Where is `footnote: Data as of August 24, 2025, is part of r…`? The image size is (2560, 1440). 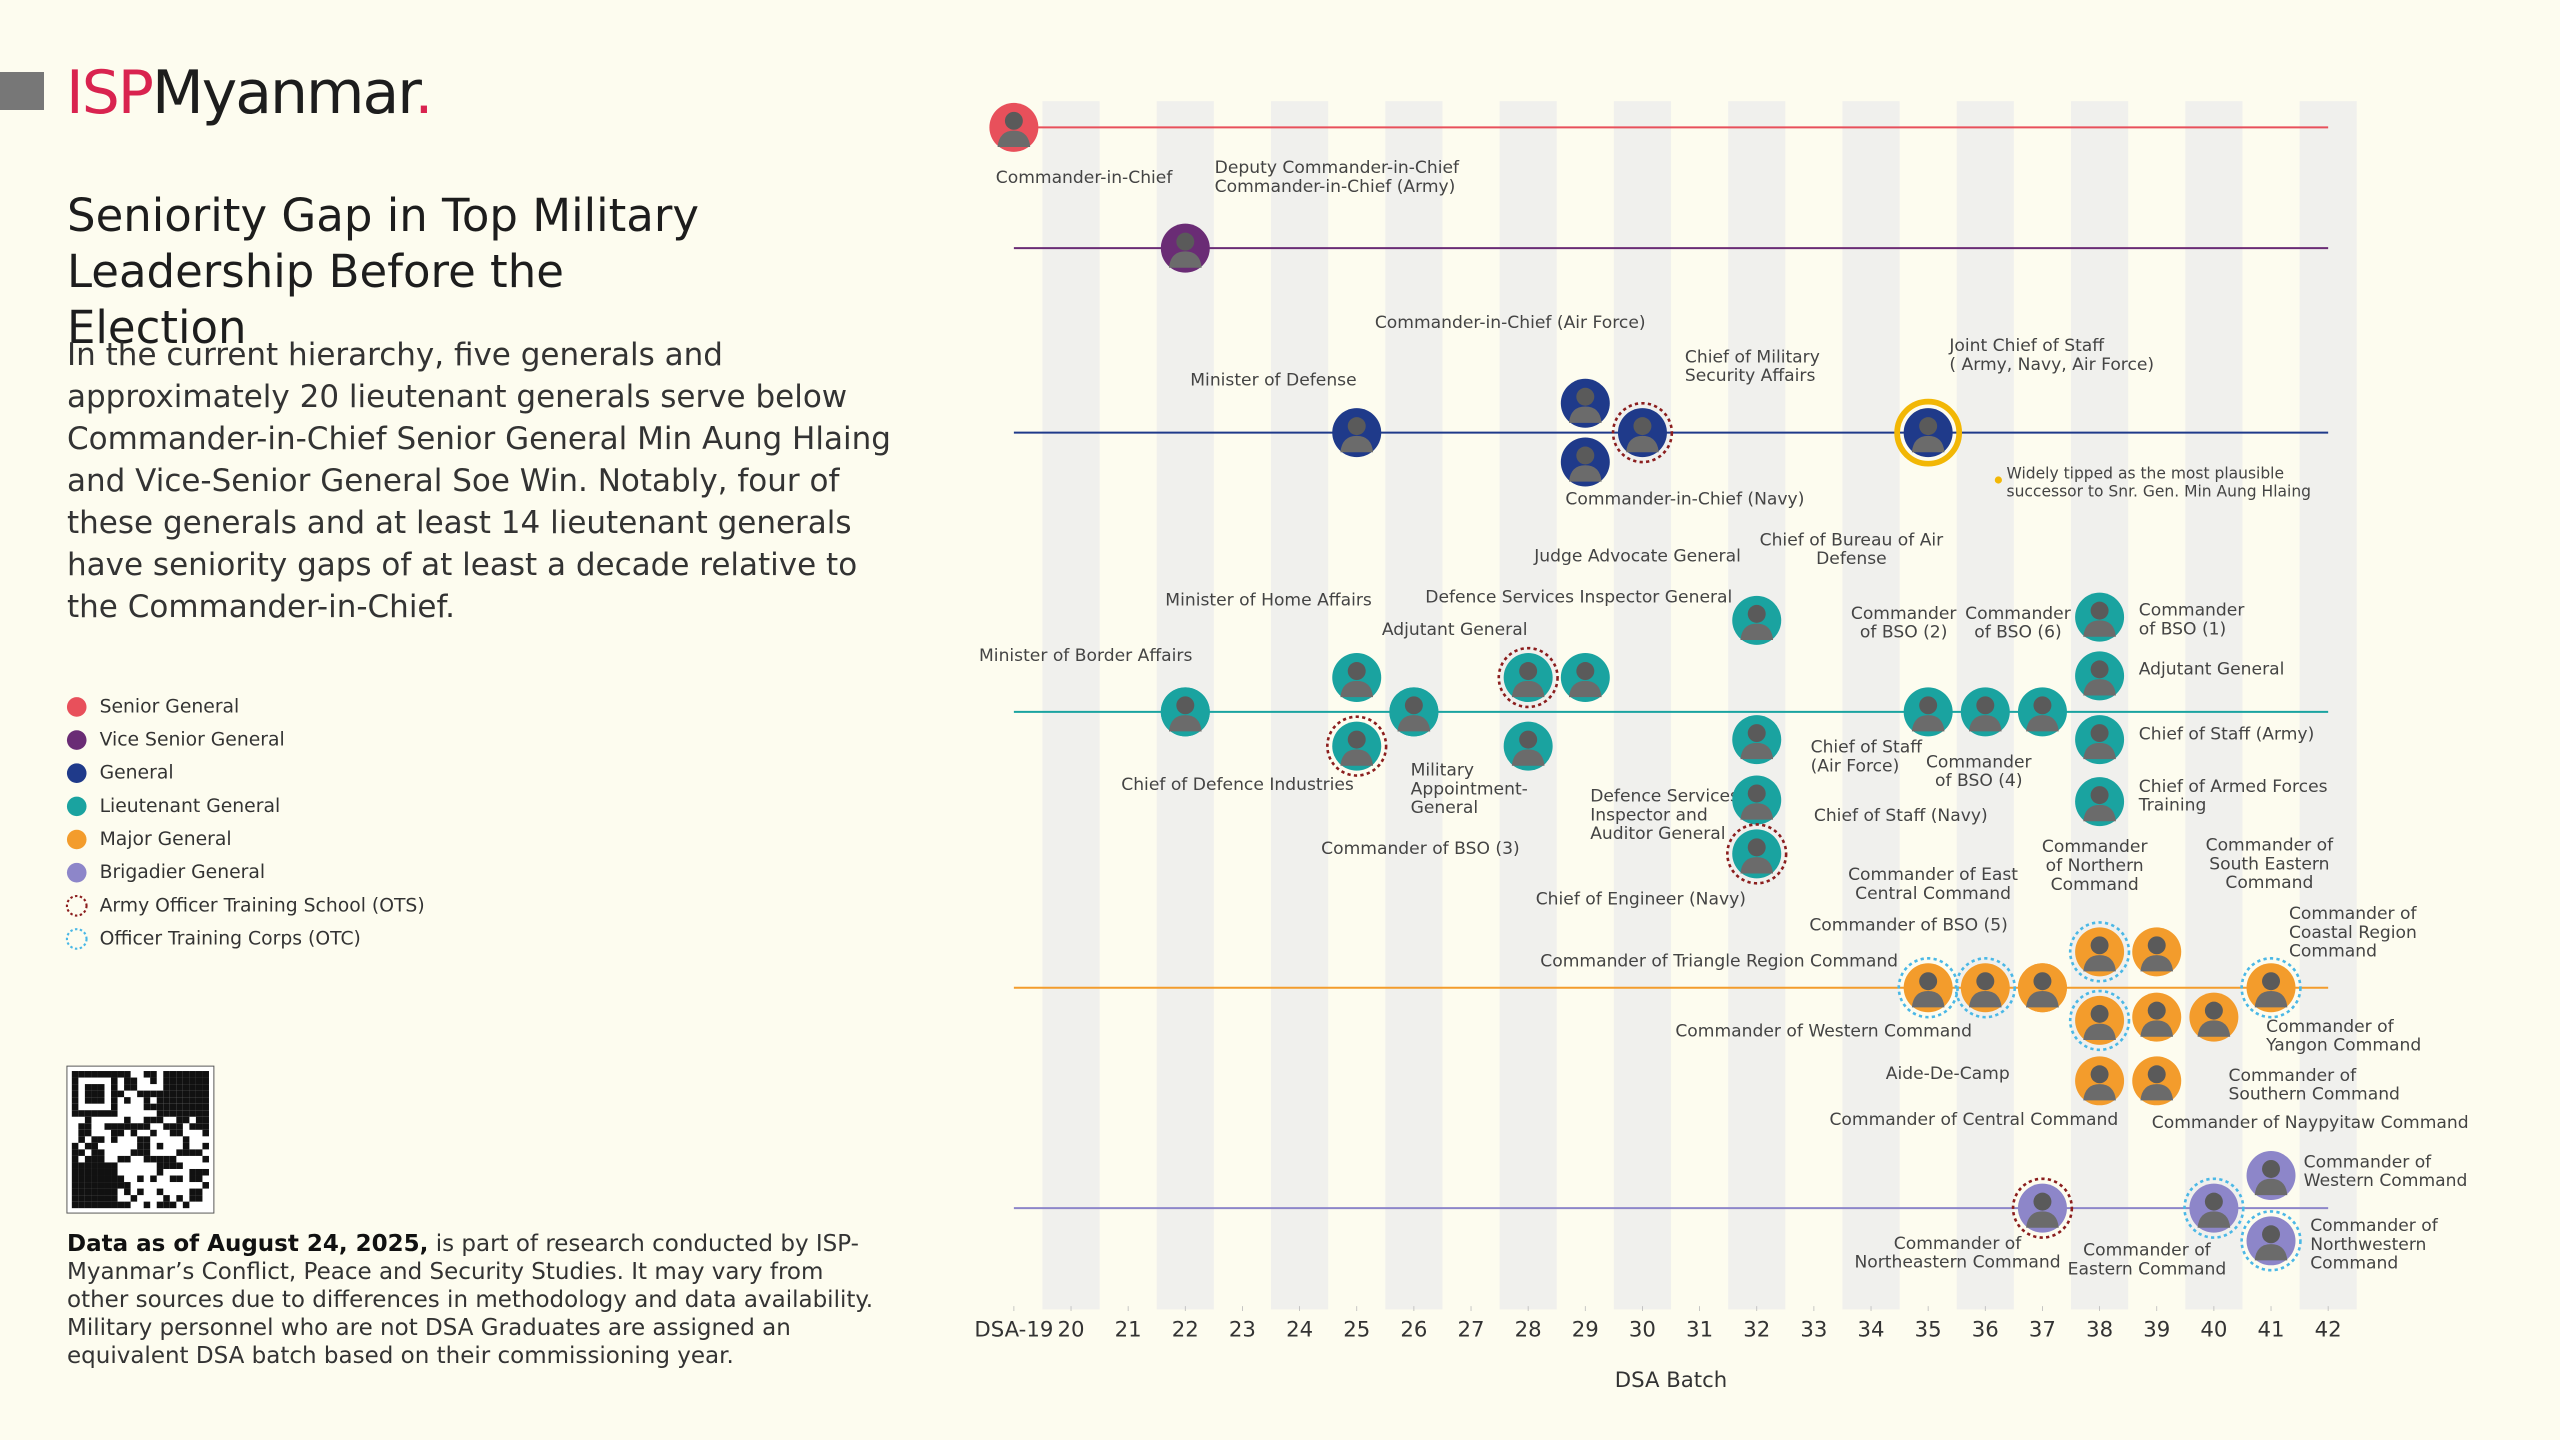
footnote: Data as of August 24, 2025, is part of r… is located at coordinates (477, 1300).